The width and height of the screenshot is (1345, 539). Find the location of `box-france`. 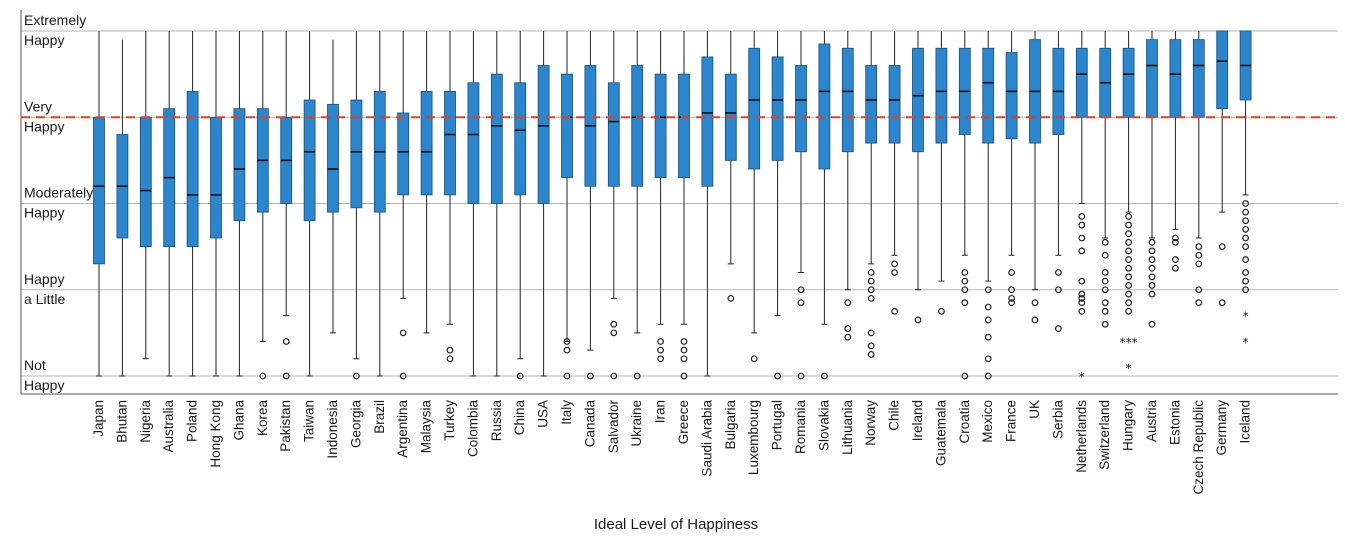

box-france is located at coordinates (1011, 169).